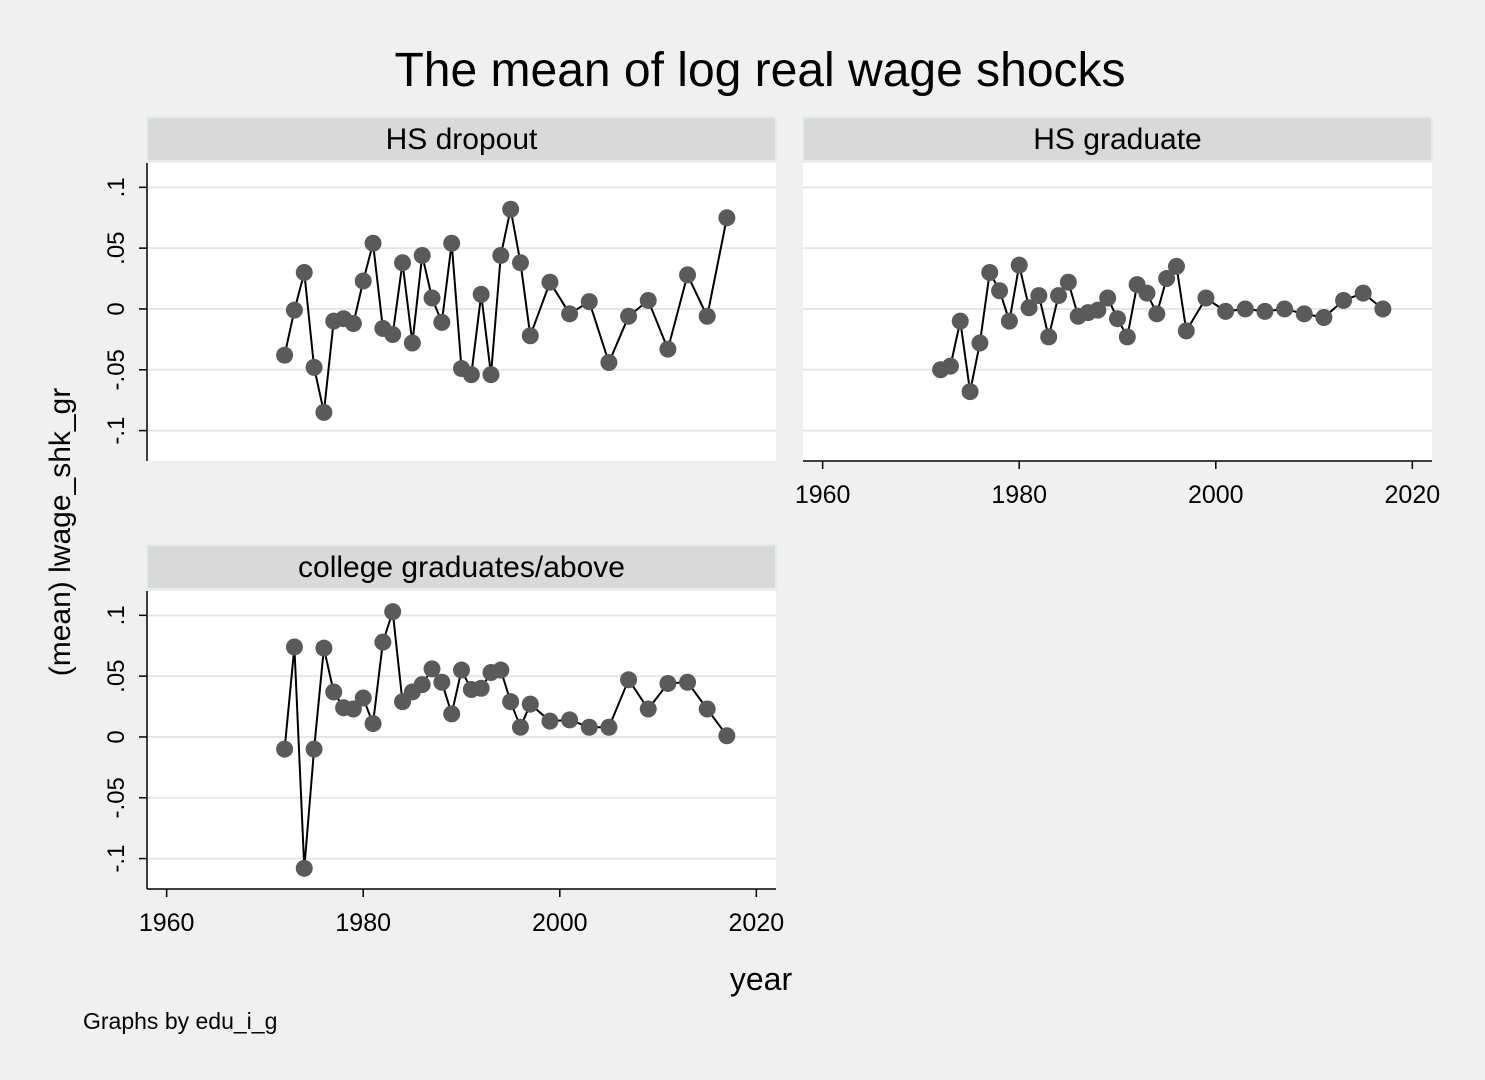  I want to click on y-tick-label: -.1, so click(116, 859).